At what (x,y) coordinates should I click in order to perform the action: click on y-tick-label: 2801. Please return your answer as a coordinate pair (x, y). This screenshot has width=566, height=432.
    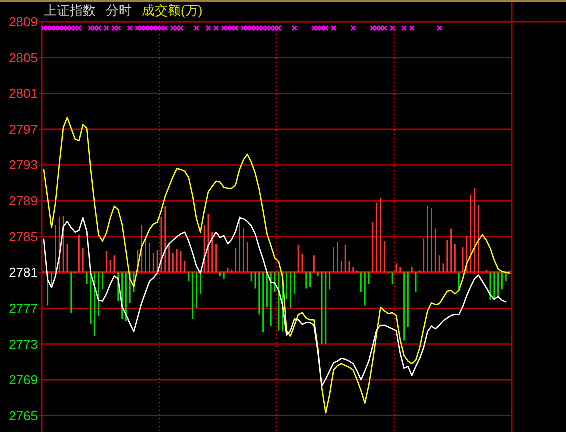
    Looking at the image, I should click on (23, 94).